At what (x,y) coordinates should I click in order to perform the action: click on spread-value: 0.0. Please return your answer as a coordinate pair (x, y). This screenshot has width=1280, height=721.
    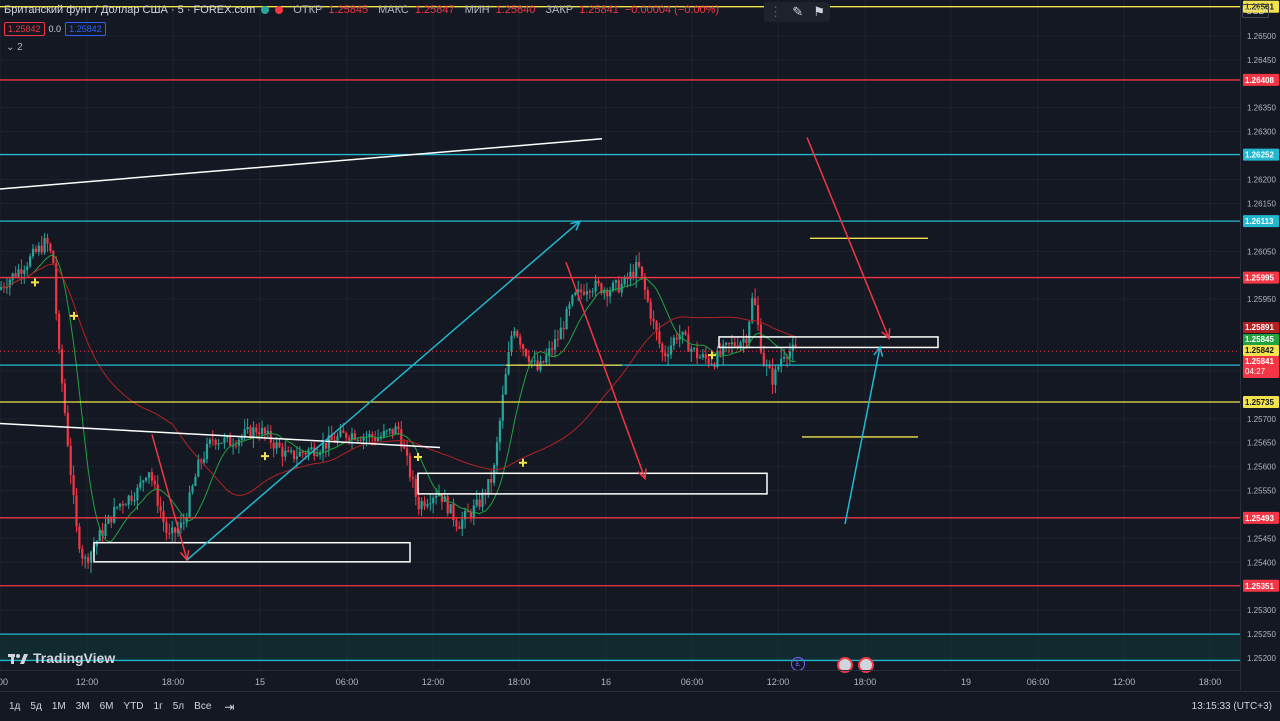
    Looking at the image, I should click on (55, 29).